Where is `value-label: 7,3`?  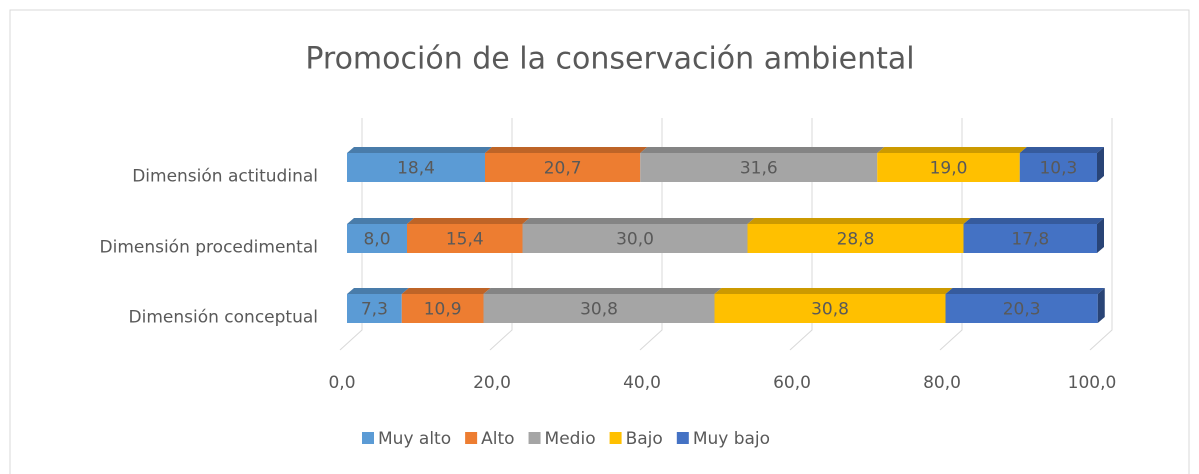
value-label: 7,3 is located at coordinates (374, 310).